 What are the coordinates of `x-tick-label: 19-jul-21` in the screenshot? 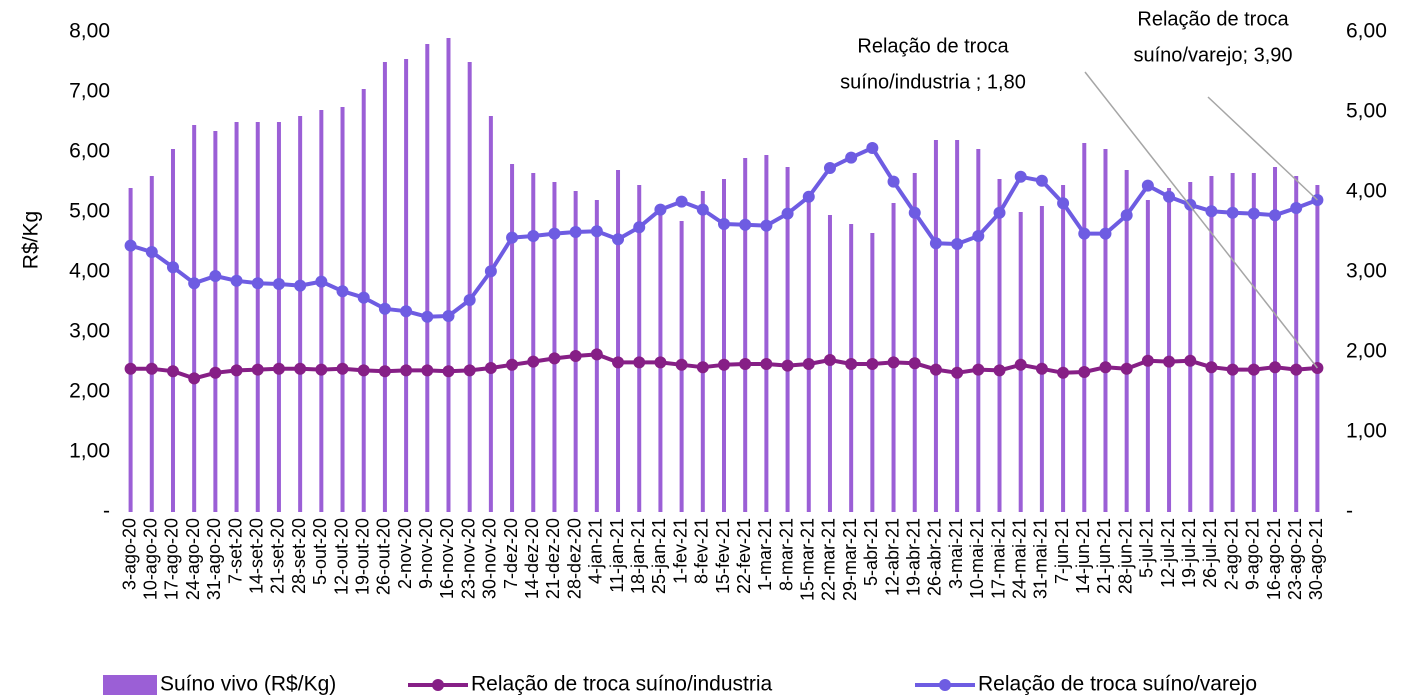 It's located at (1189, 553).